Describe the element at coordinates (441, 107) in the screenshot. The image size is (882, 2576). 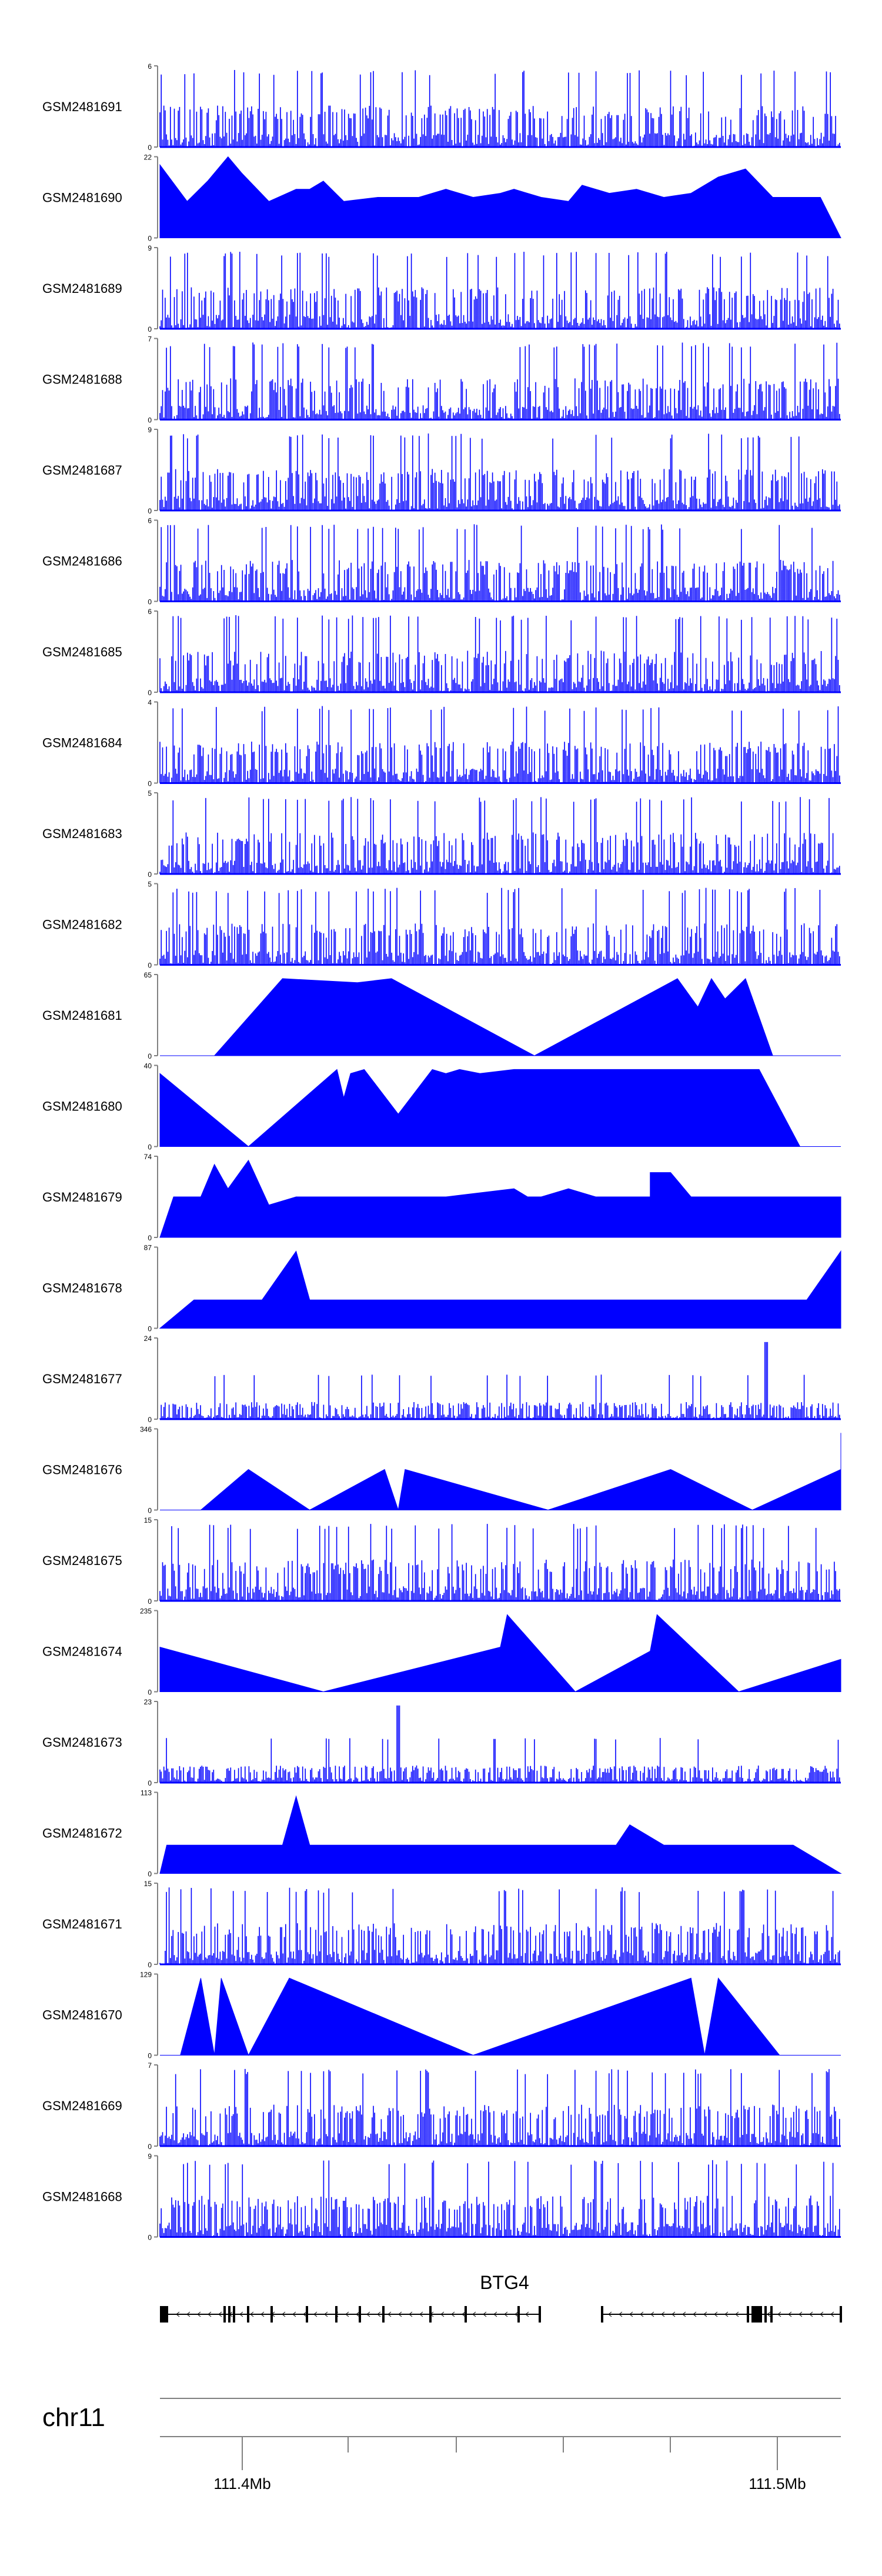
I see `track-GSM2481691: GSM2481691 6 0` at that location.